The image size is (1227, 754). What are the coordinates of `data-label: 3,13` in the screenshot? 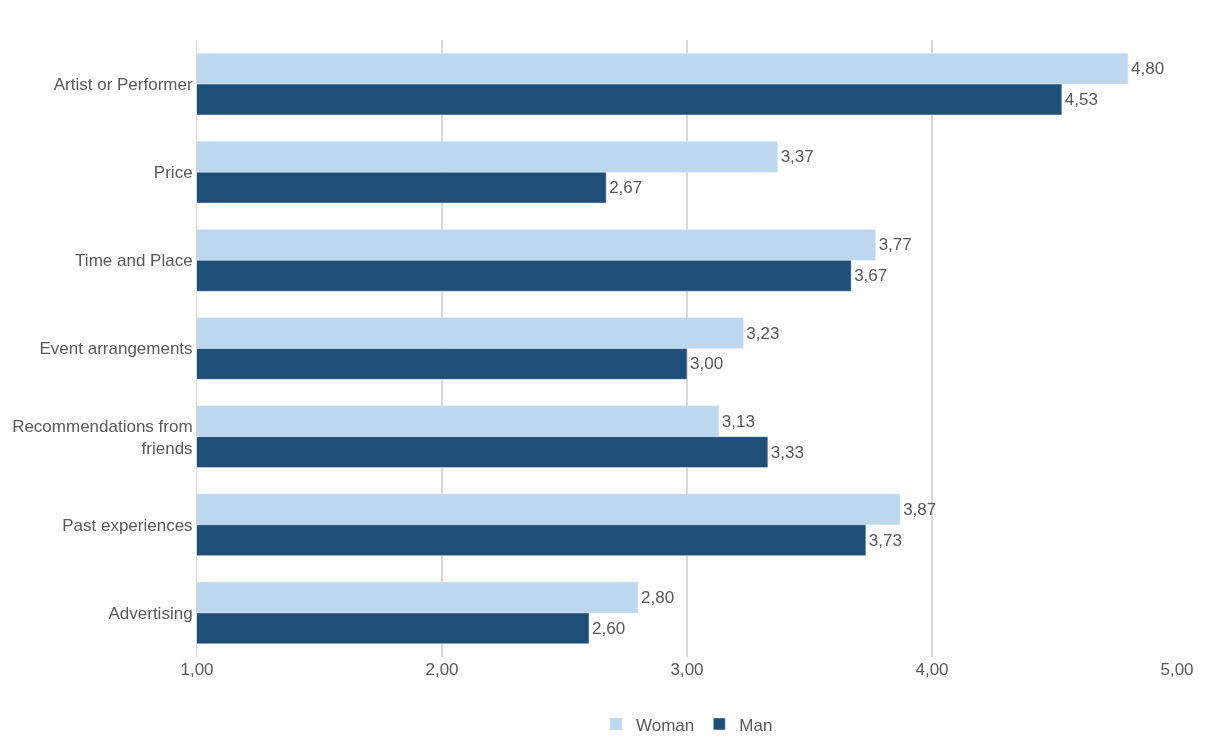 It's located at (738, 421).